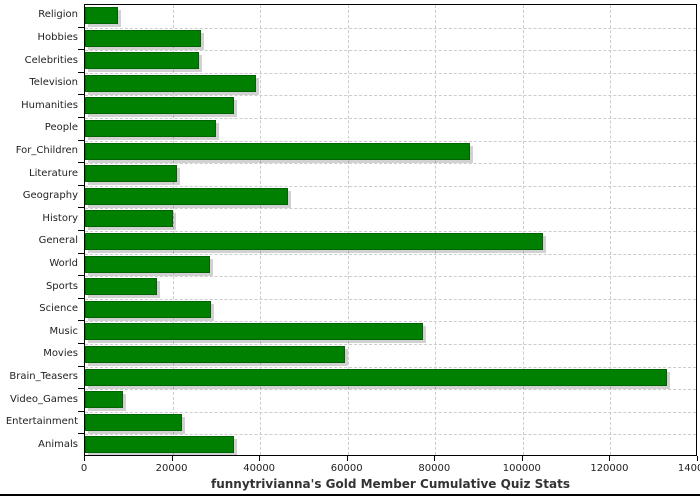 This screenshot has width=700, height=500. What do you see at coordinates (53, 83) in the screenshot?
I see `y-tick-label: Television` at bounding box center [53, 83].